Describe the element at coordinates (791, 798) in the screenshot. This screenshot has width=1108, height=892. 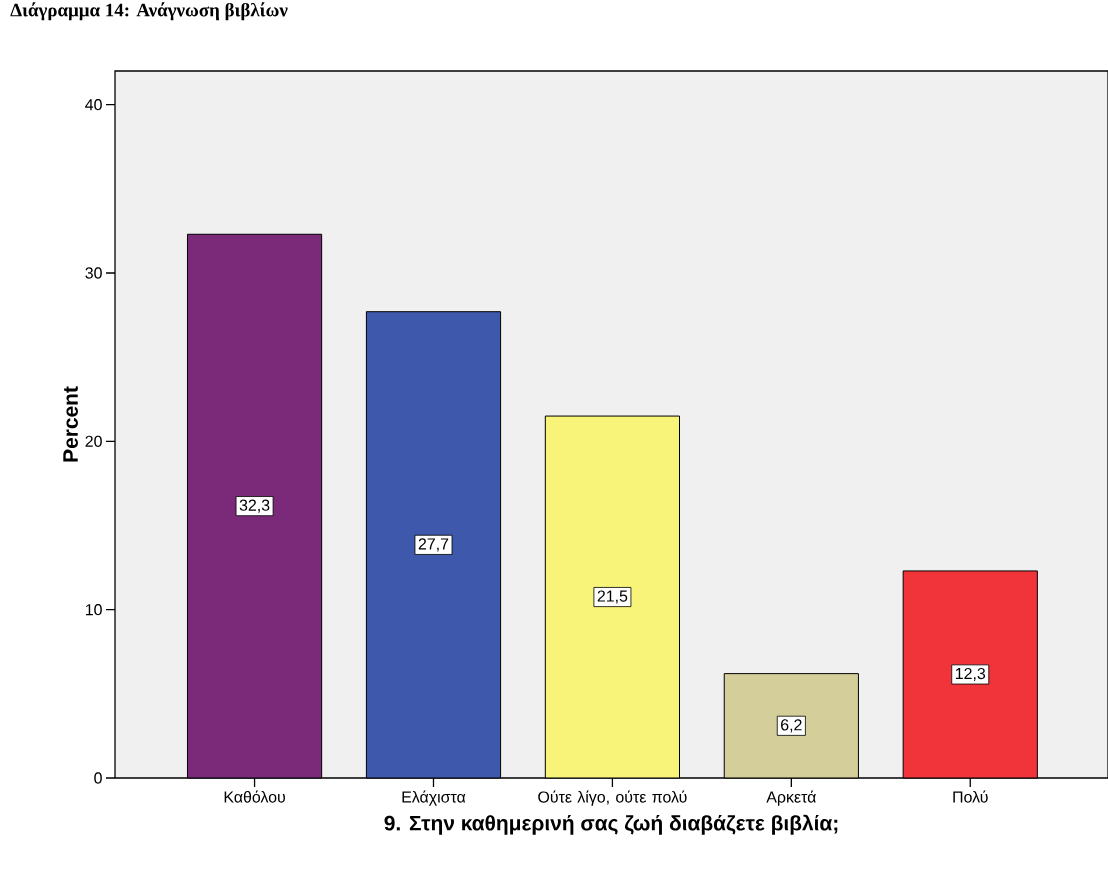
I see `x-tick-label: Αρκετά` at that location.